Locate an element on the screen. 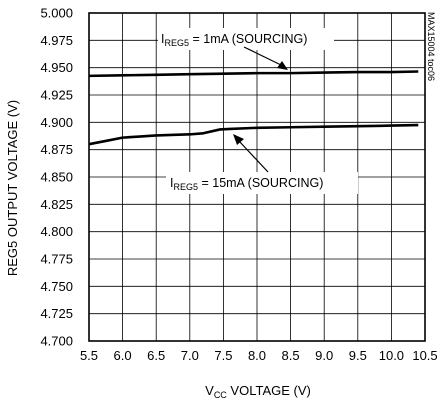 This screenshot has width=441, height=405. y-tick-label: 4.850 is located at coordinates (56, 177).